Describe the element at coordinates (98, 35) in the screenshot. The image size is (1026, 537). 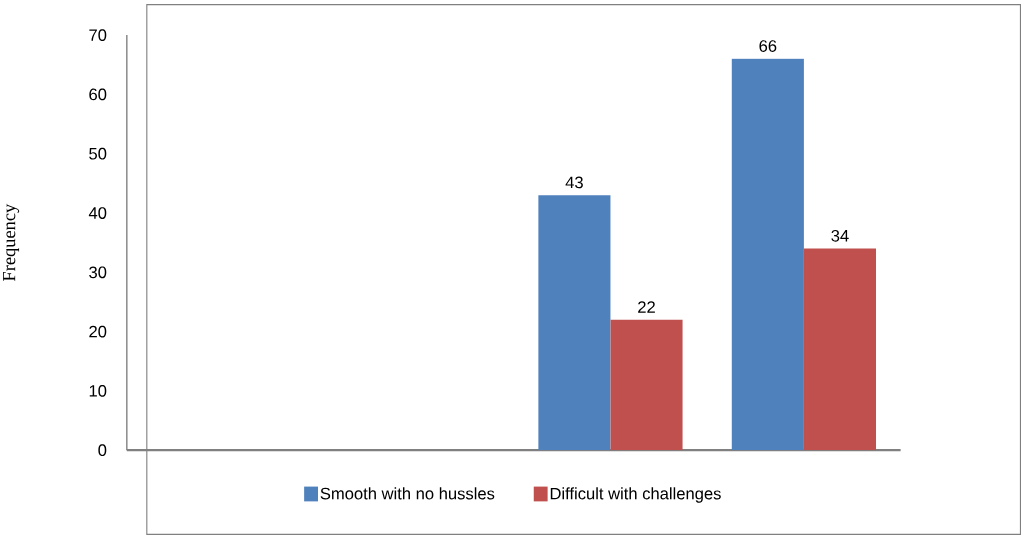
I see `y-tick-label: 70` at that location.